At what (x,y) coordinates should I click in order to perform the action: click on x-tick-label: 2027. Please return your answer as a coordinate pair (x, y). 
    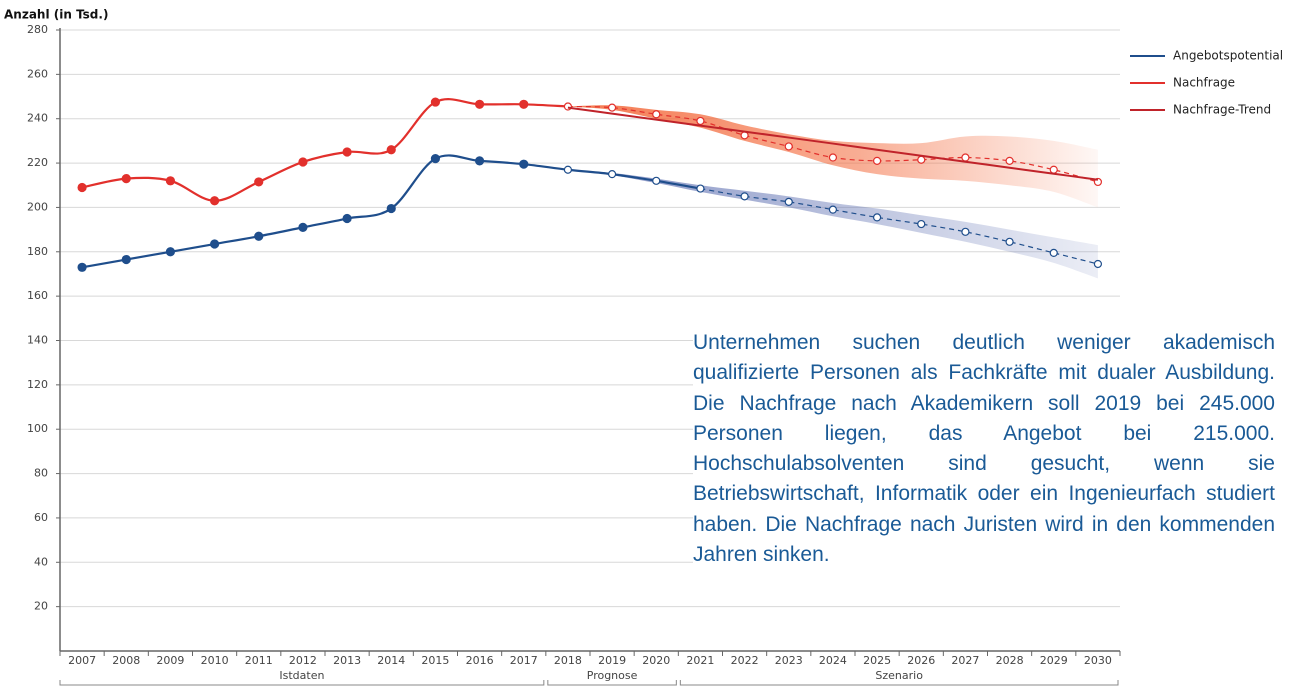
    Looking at the image, I should click on (965, 660).